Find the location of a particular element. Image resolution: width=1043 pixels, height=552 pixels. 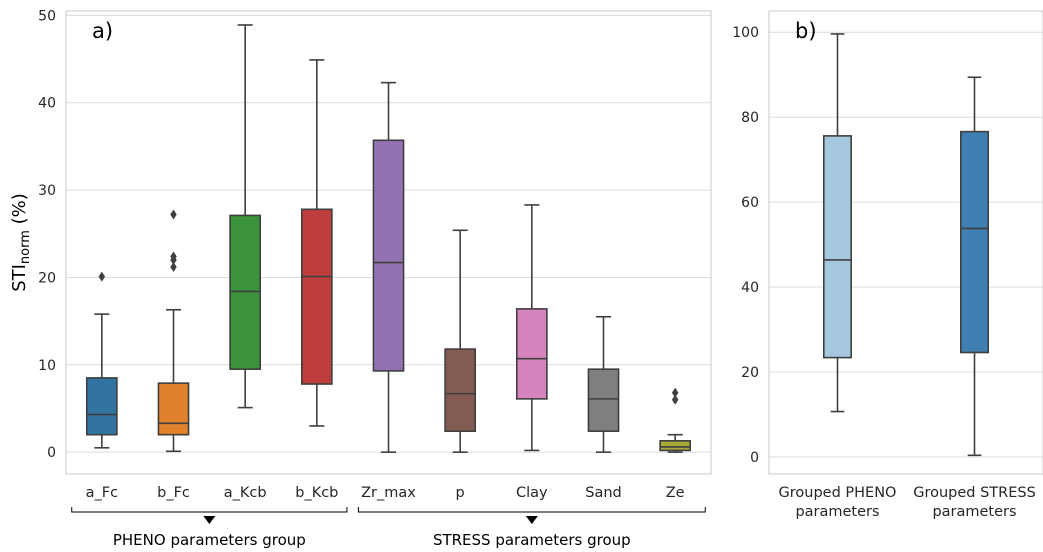

chart-0-y-tick-label: 40 is located at coordinates (47, 104).